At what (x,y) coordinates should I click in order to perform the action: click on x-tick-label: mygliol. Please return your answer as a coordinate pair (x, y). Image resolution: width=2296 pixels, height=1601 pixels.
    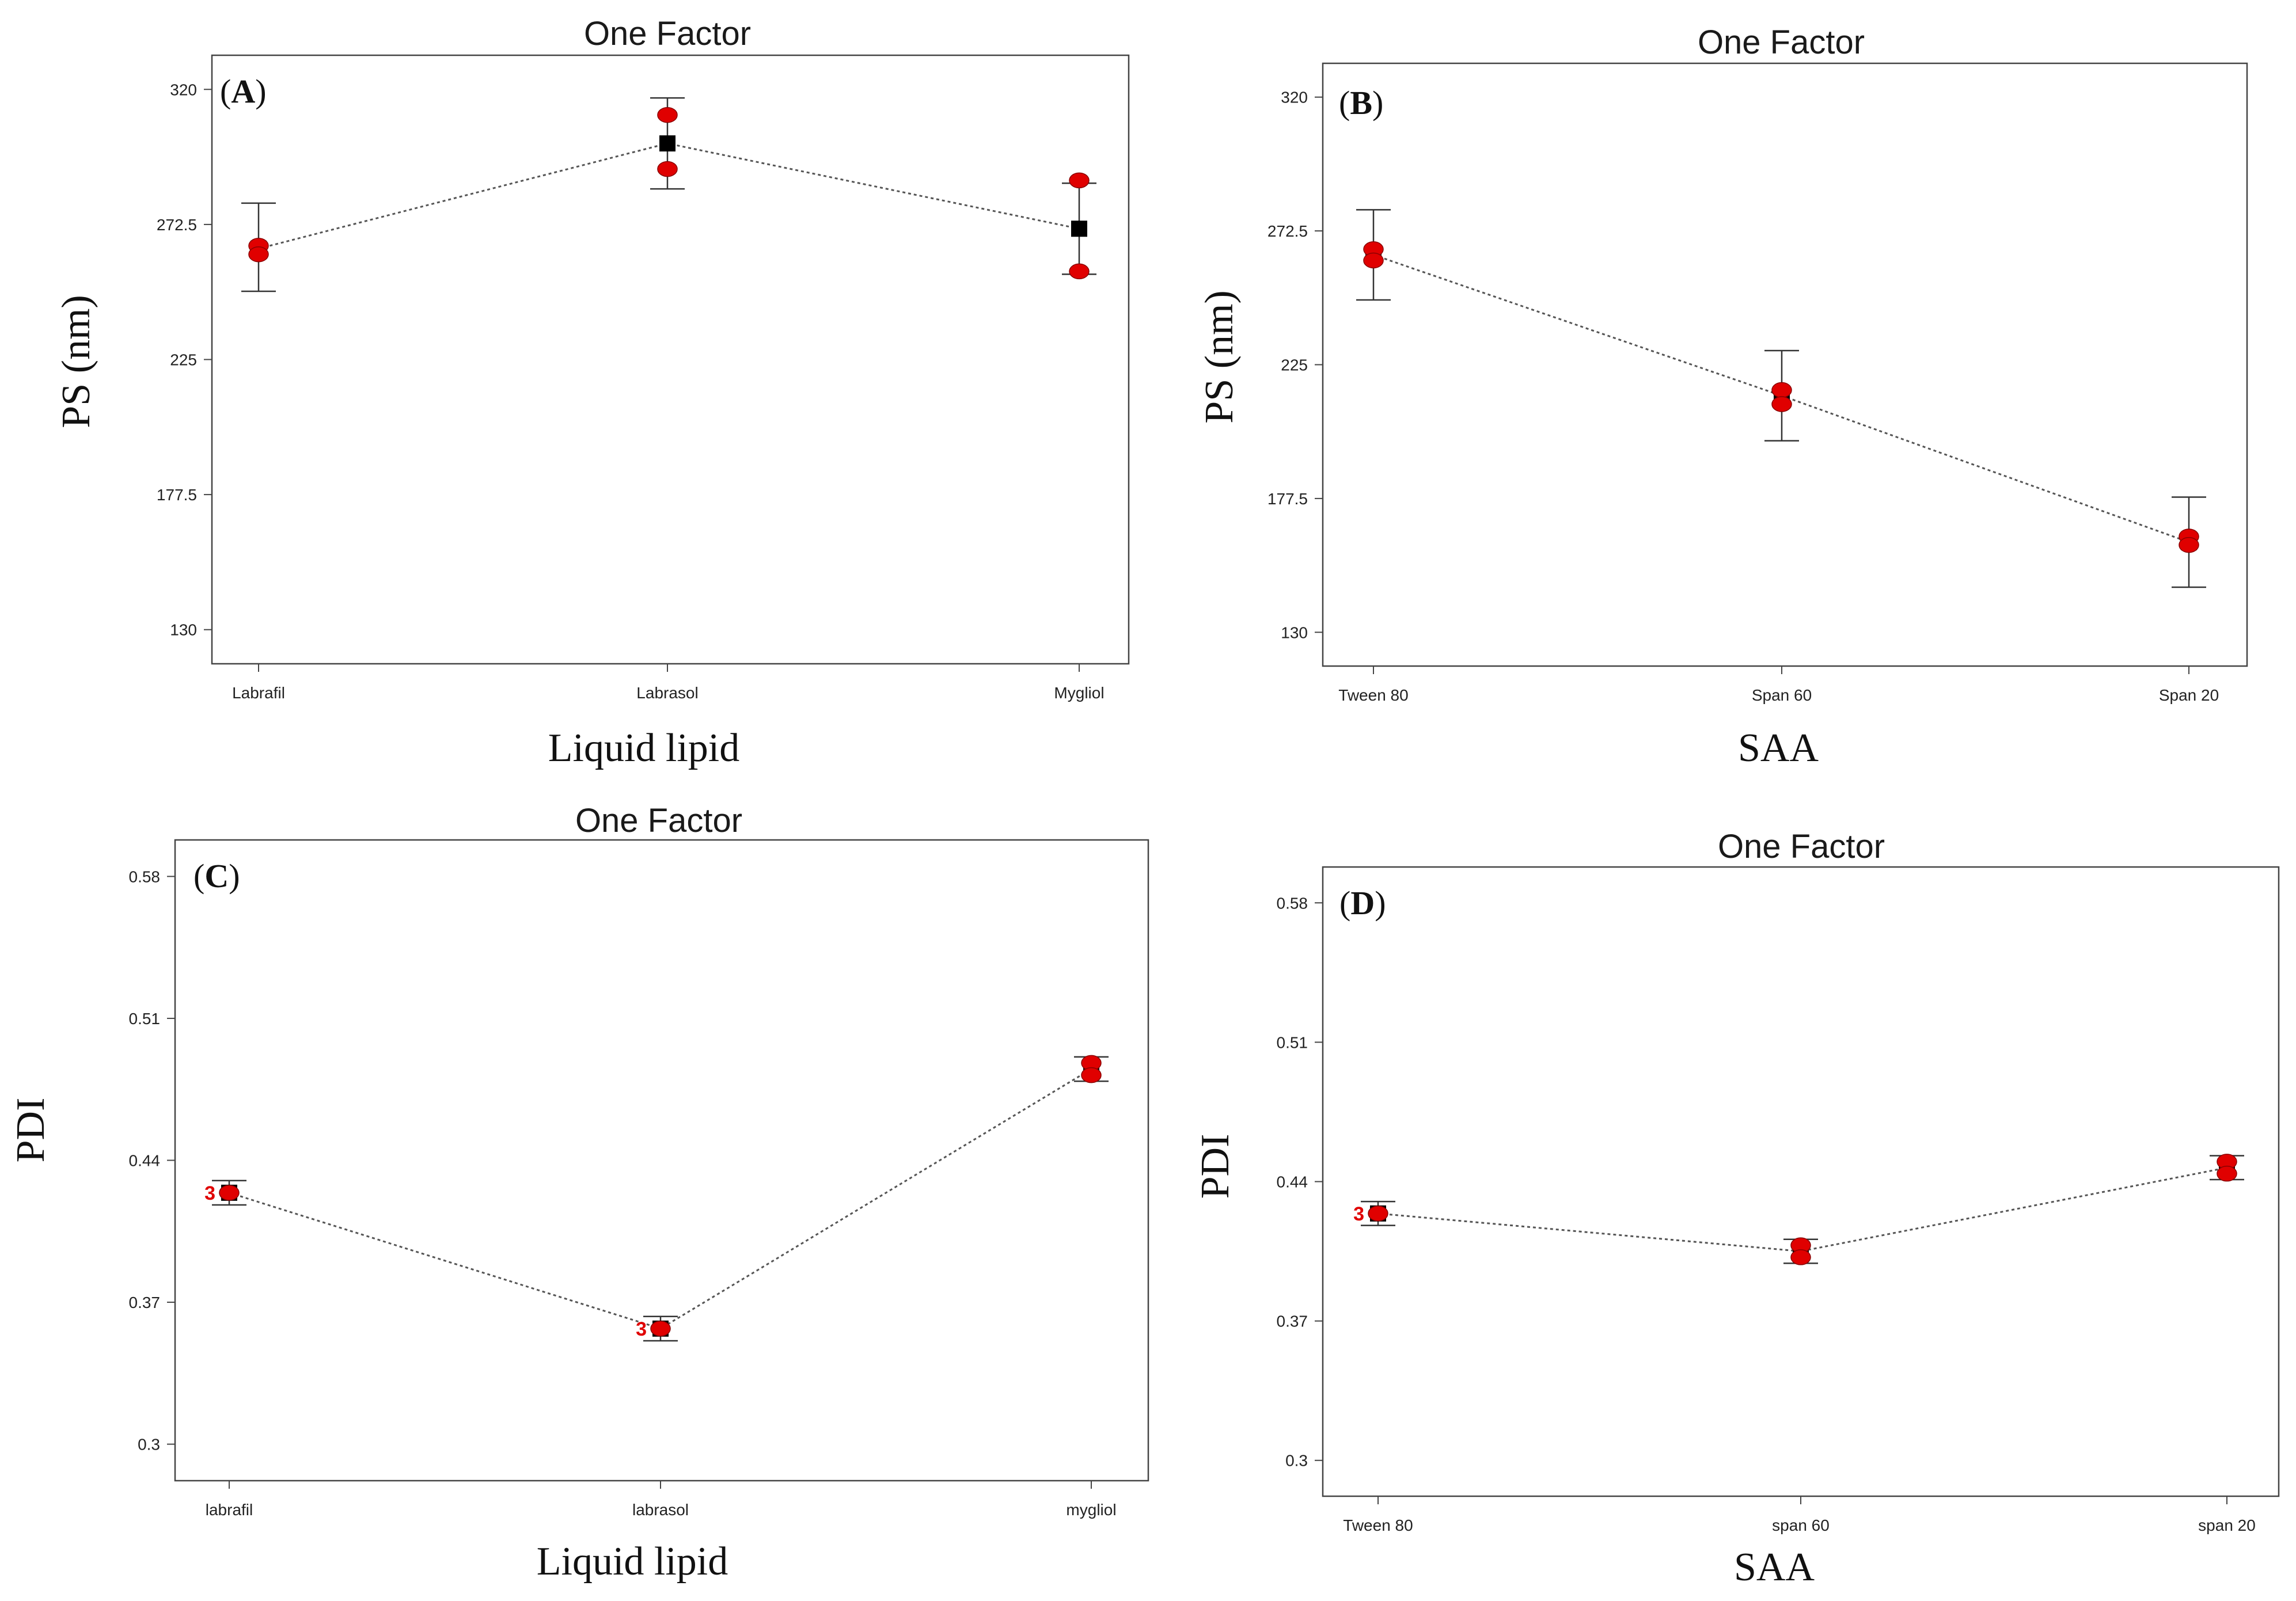
    Looking at the image, I should click on (1091, 1510).